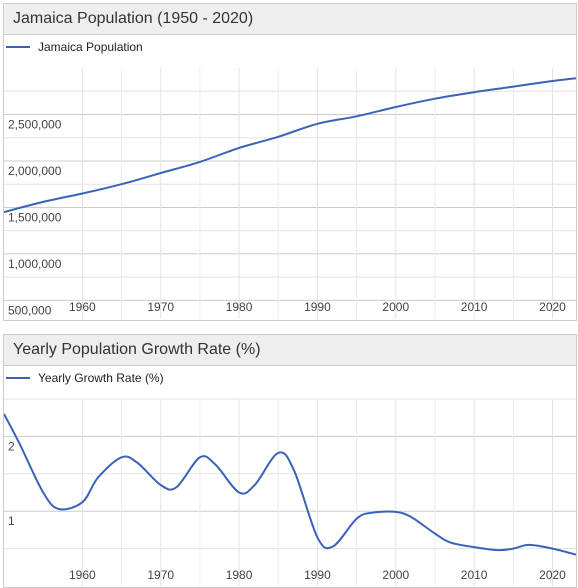 This screenshot has height=588, width=578. I want to click on growth-rate-y-tick-label: 1, so click(11, 521).